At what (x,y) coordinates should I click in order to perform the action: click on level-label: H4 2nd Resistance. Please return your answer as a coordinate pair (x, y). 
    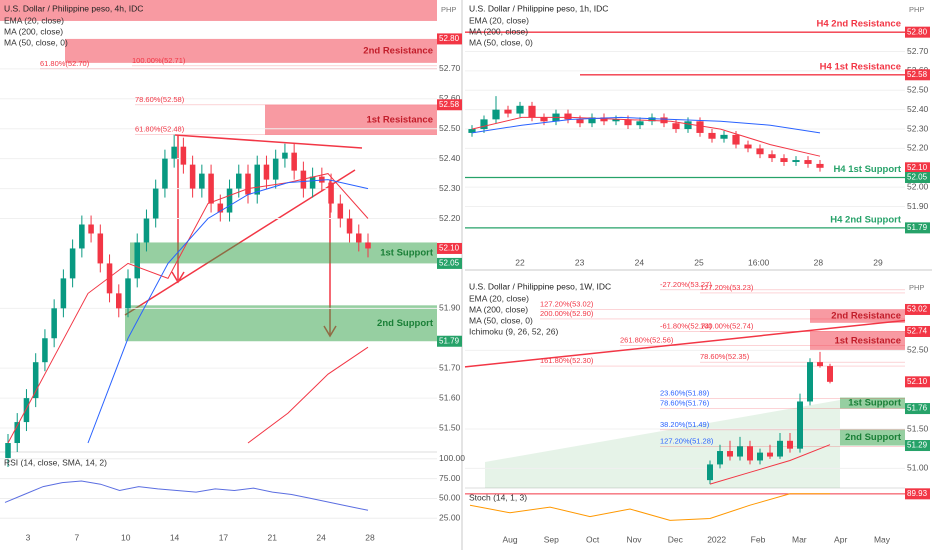
    Looking at the image, I should click on (859, 24).